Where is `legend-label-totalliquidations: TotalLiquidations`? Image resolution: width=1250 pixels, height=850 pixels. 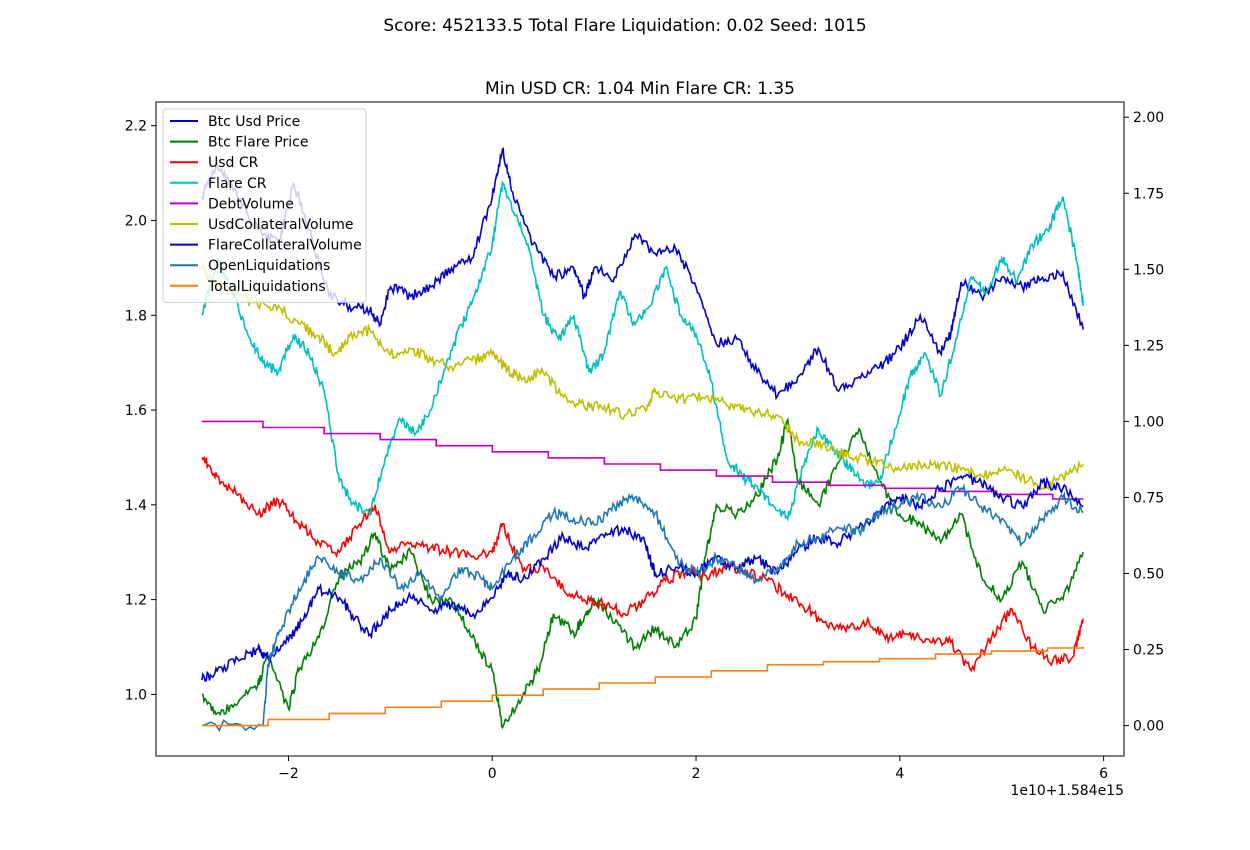 legend-label-totalliquidations: TotalLiquidations is located at coordinates (266, 287).